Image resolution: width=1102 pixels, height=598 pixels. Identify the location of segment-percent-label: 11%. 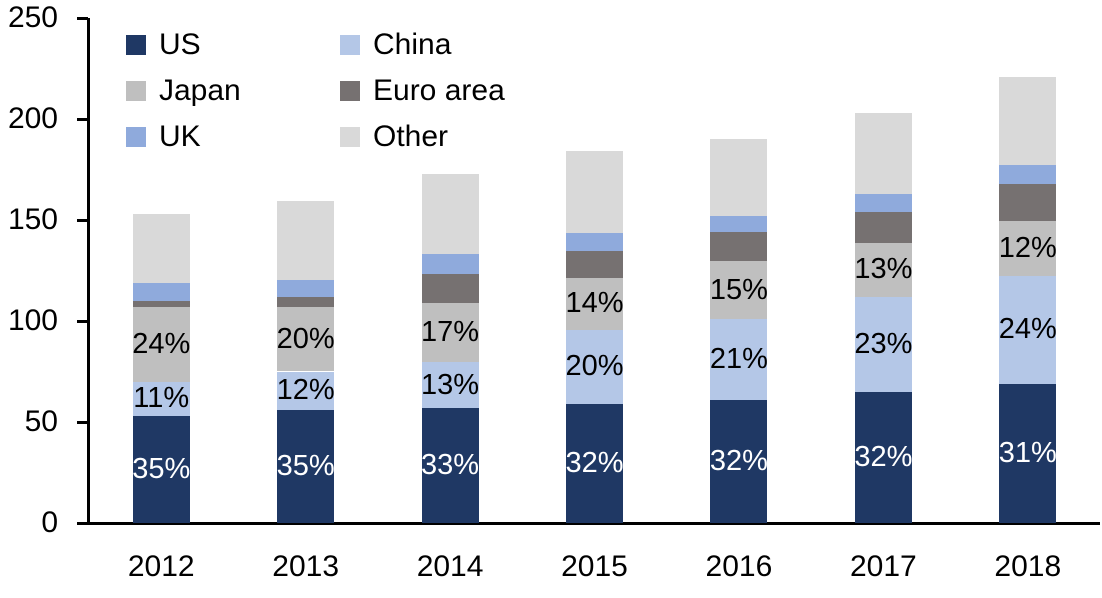
(161, 398).